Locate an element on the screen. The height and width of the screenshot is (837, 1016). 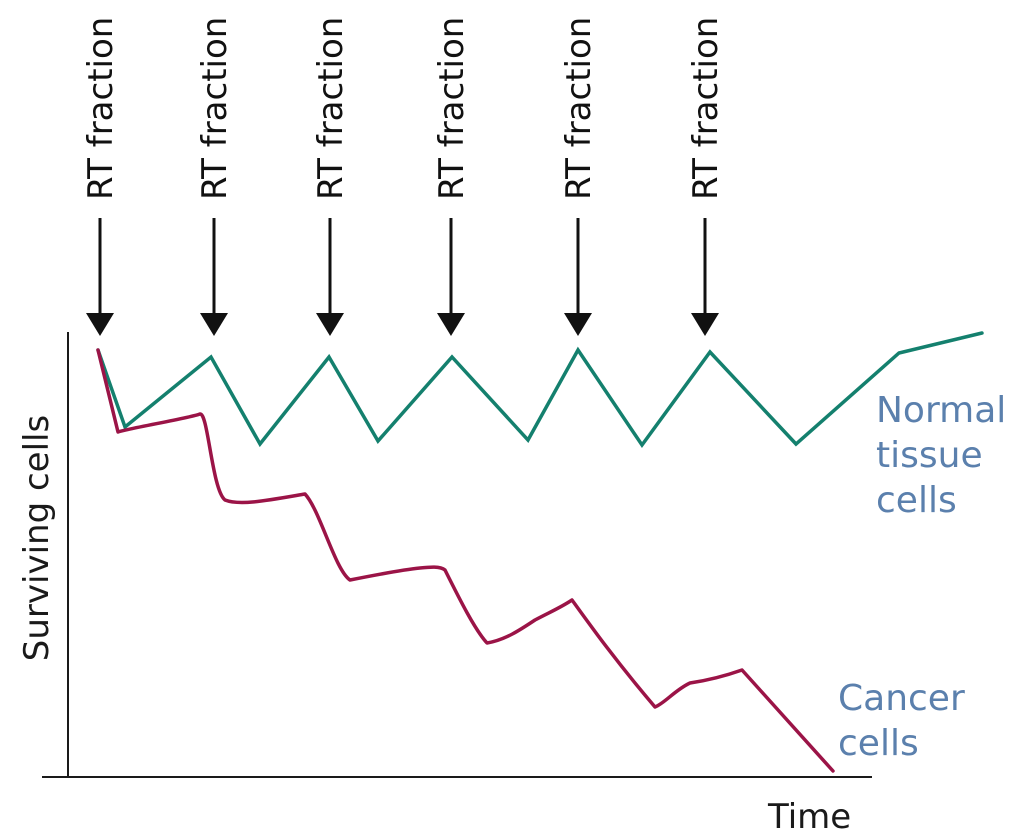
normal-label-line-3: cells is located at coordinates (916, 500).